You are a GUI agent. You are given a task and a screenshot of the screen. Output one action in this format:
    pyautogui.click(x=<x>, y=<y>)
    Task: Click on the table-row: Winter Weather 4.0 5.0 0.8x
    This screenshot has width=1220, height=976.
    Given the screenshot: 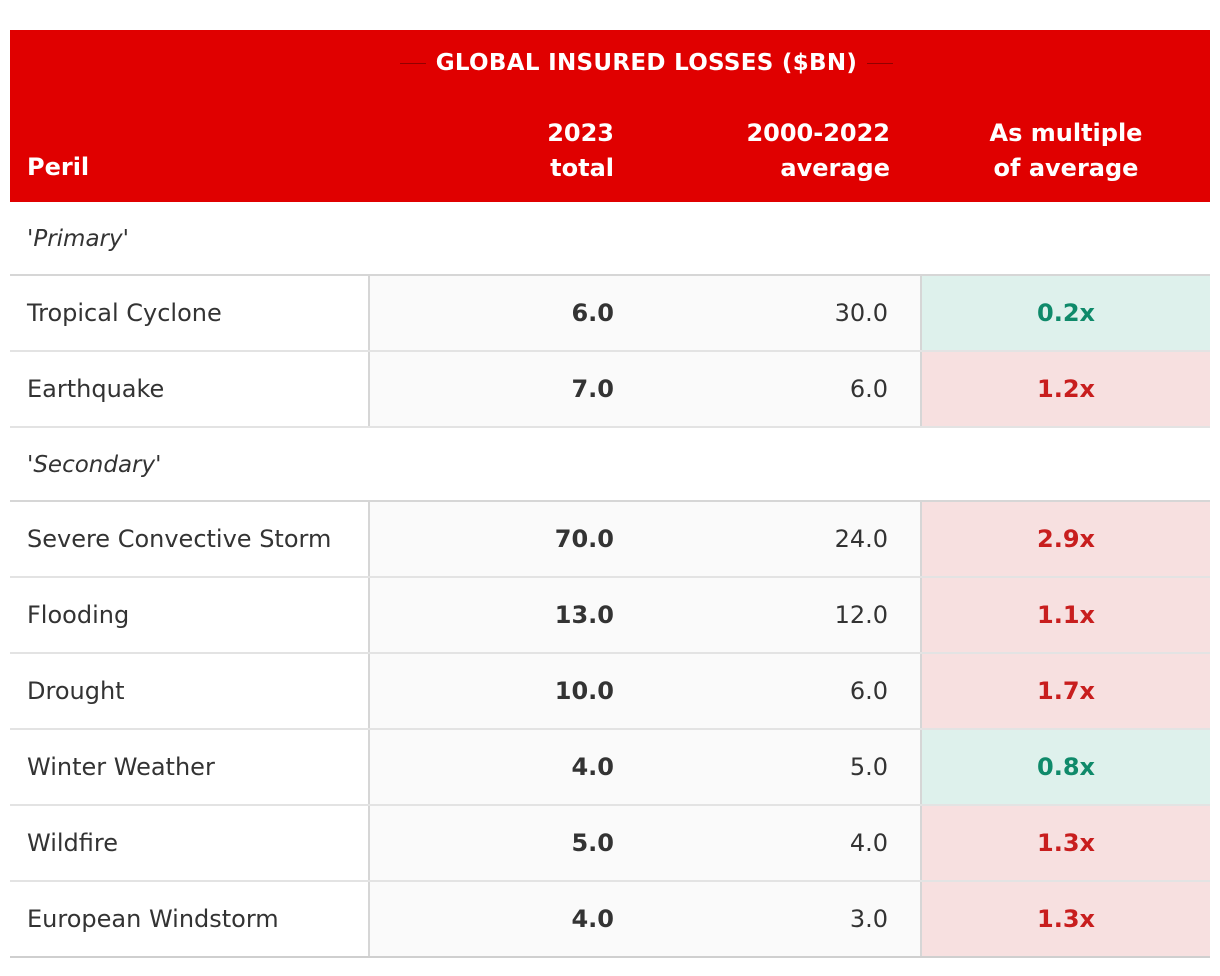 What is the action you would take?
    pyautogui.click(x=610, y=768)
    